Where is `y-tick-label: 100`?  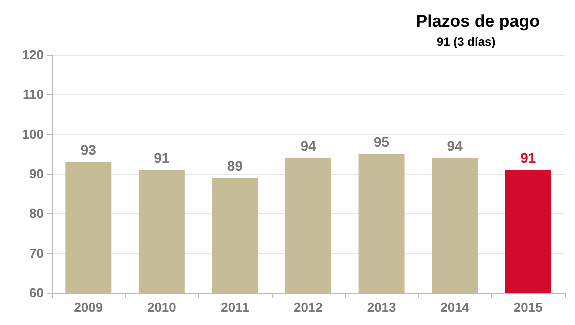 y-tick-label: 100 is located at coordinates (33, 134).